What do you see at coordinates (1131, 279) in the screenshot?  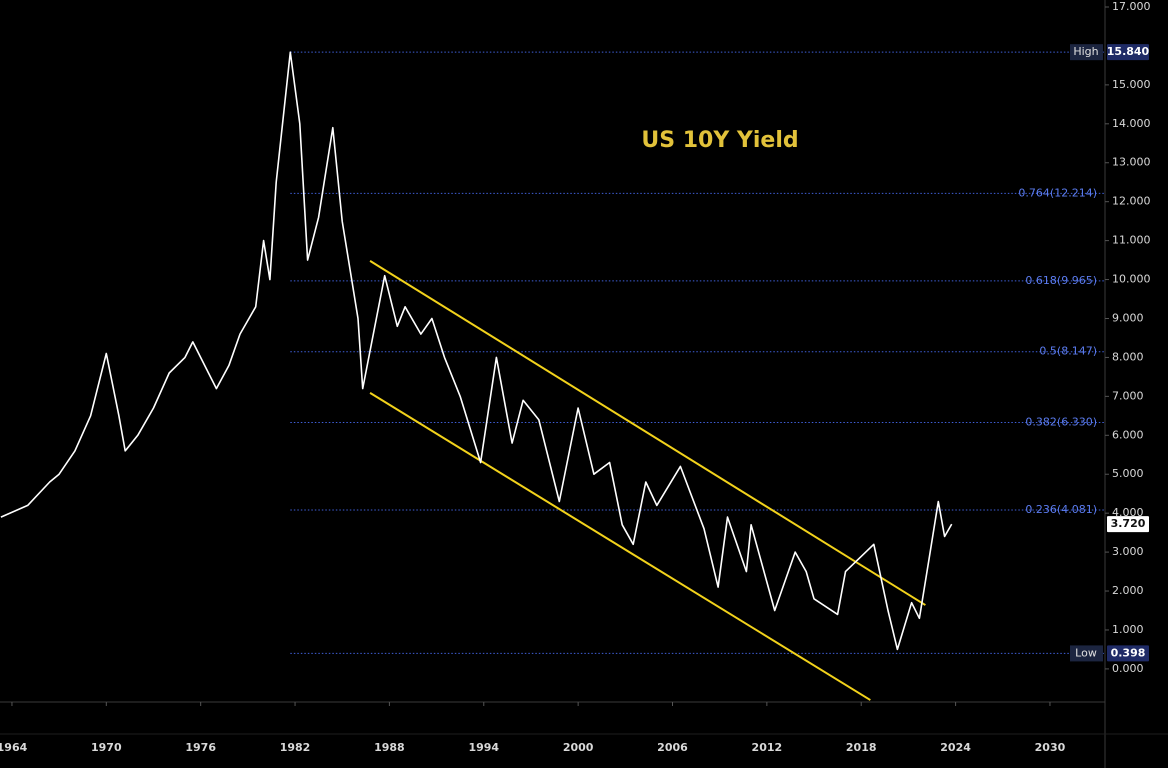 I see `y-tick-label: 10.000` at bounding box center [1131, 279].